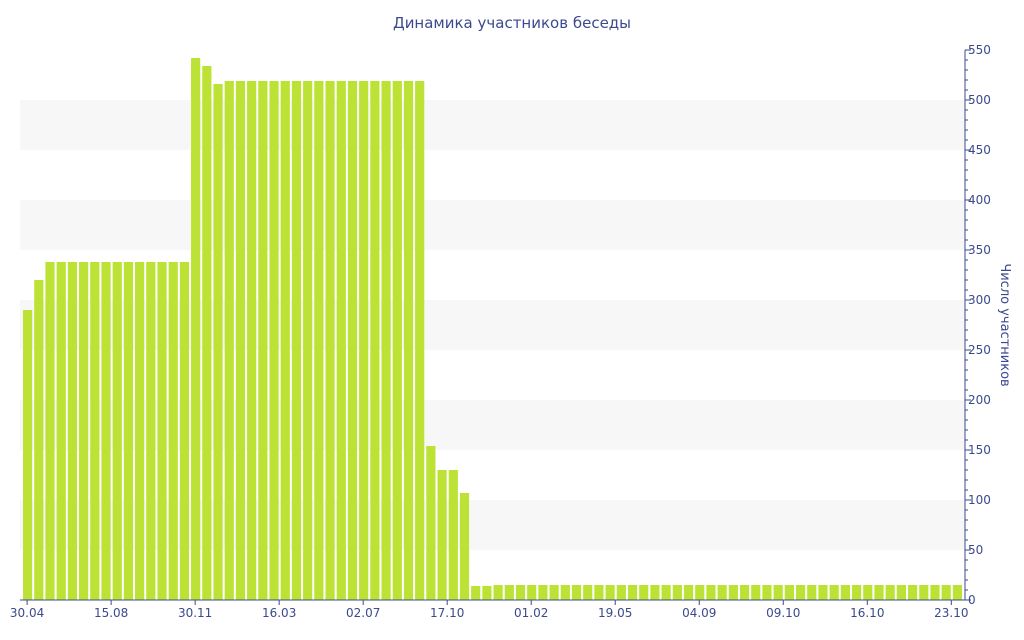 The height and width of the screenshot is (640, 1024). I want to click on x-tick-label: 17.10, so click(447, 613).